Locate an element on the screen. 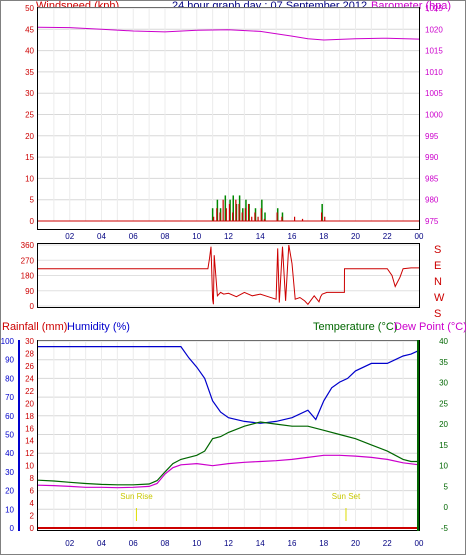 The height and width of the screenshot is (555, 466). dewpoint-line is located at coordinates (228, 471).